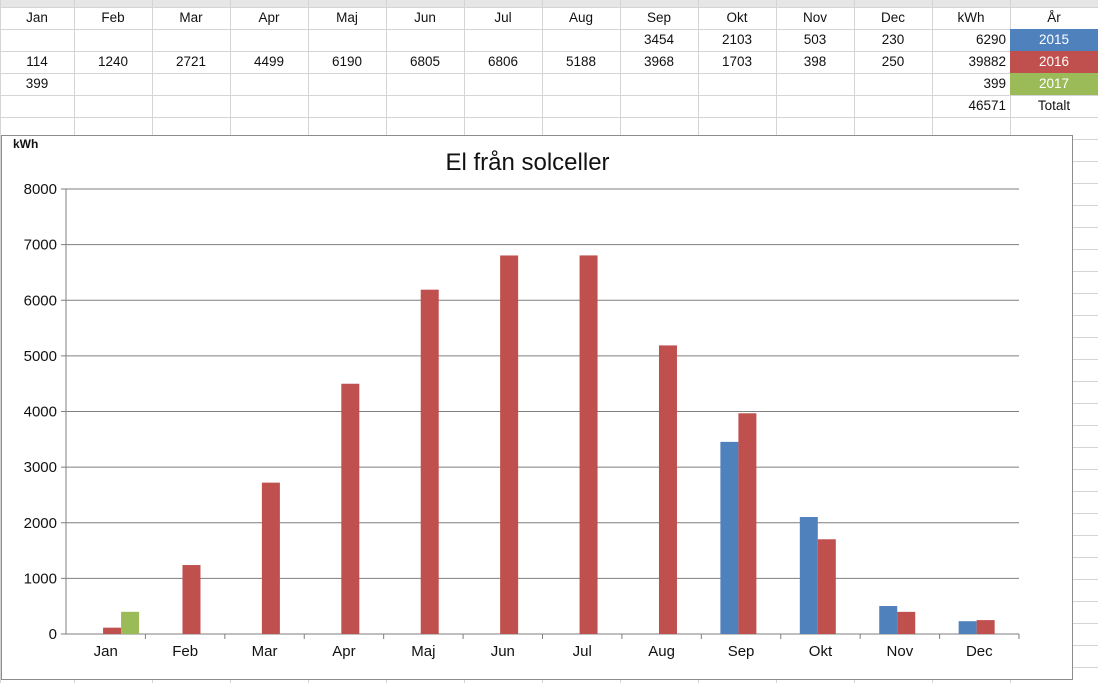  I want to click on y-tick-label: 1000, so click(40, 578).